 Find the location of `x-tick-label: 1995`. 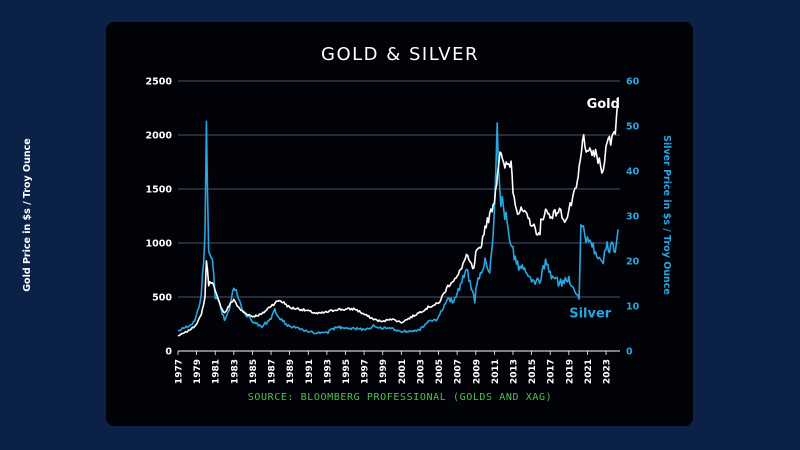

x-tick-label: 1995 is located at coordinates (347, 371).